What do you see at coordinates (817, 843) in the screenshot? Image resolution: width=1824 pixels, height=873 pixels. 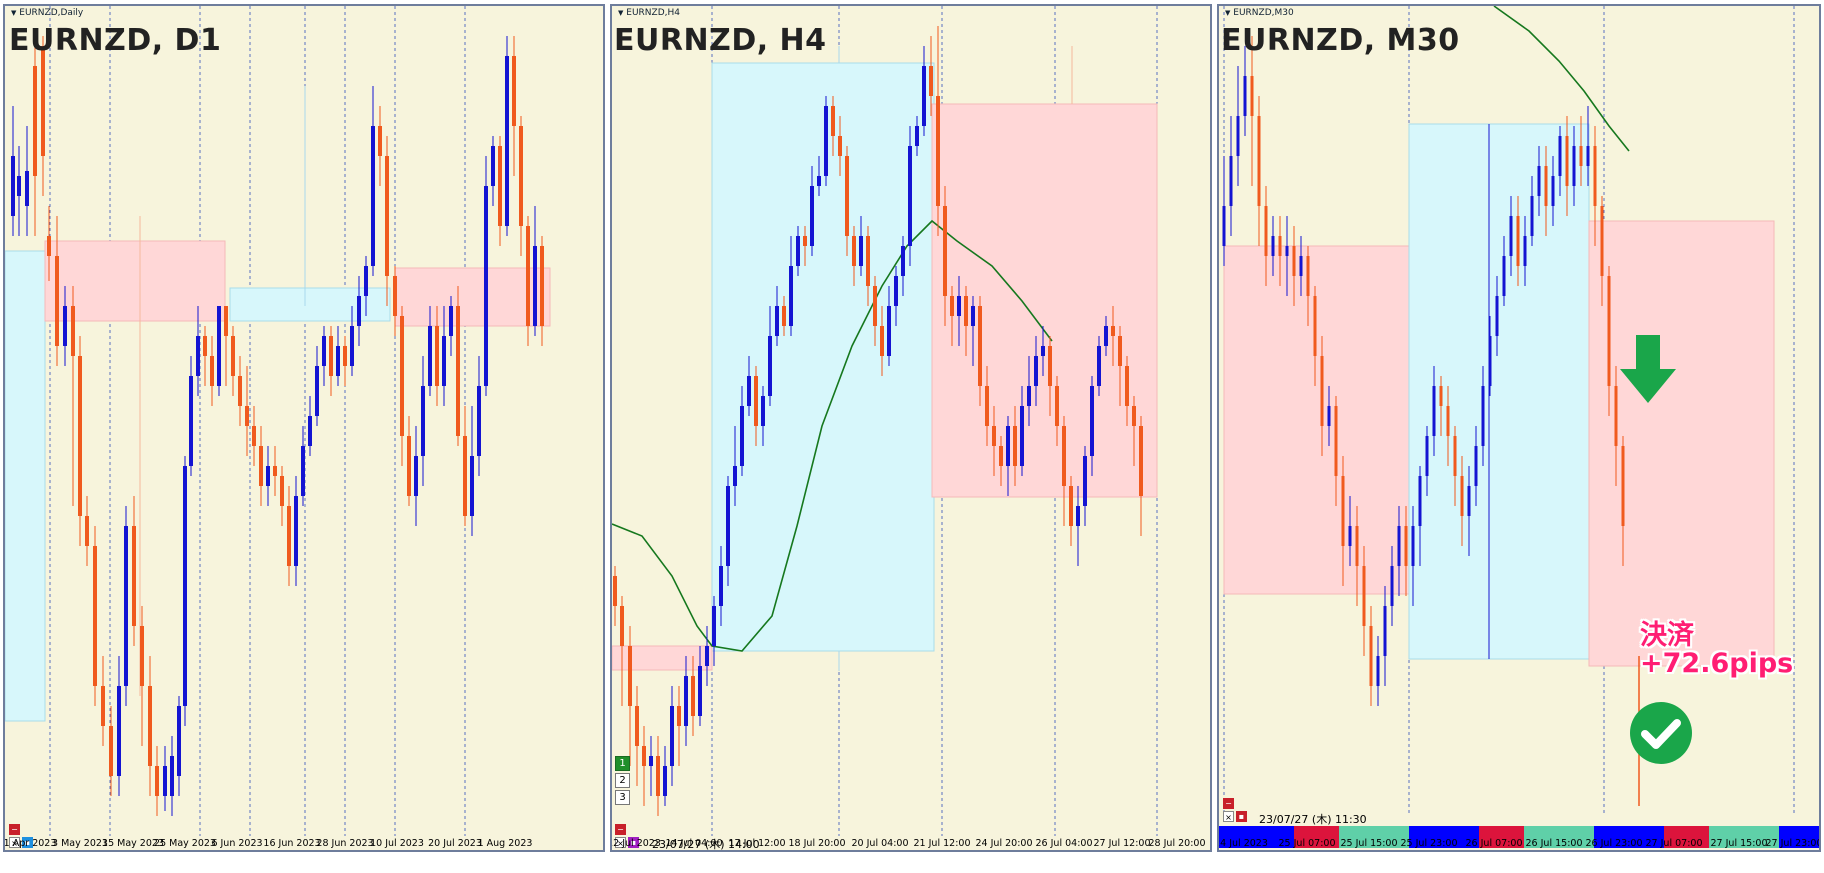 I see `x-tick-label: 18 Jul 20:00` at bounding box center [817, 843].